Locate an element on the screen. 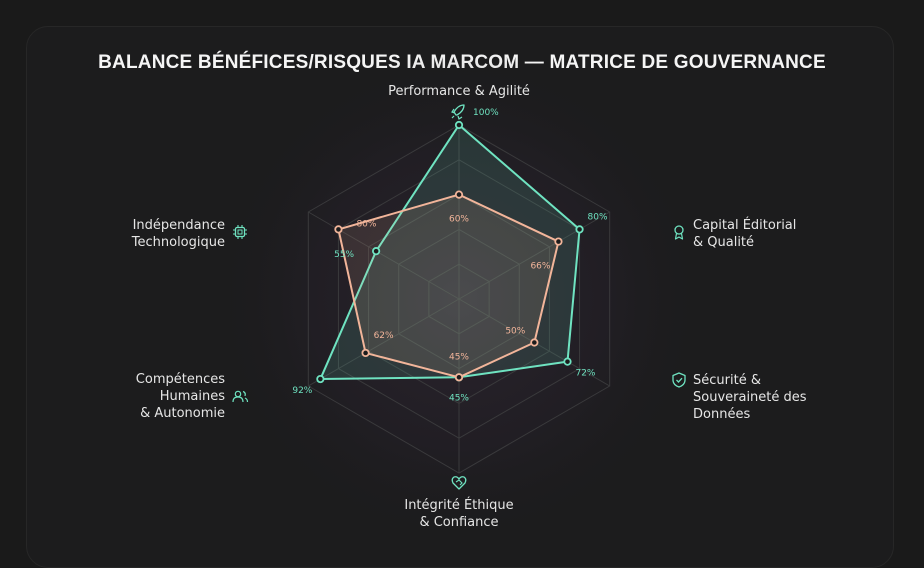 The image size is (924, 568). axis-label: Capital Éditorial is located at coordinates (744, 225).